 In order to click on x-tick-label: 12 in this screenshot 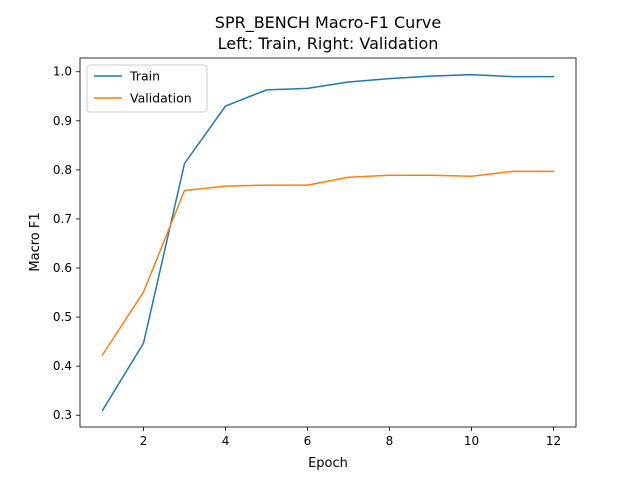, I will do `click(553, 441)`.